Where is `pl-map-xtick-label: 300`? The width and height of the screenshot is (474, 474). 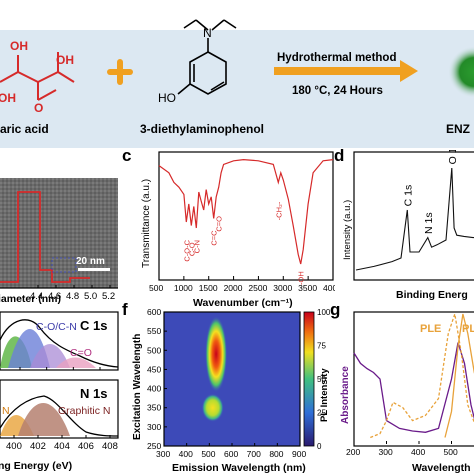
pl-map-xtick-label: 300 is located at coordinates (163, 454).